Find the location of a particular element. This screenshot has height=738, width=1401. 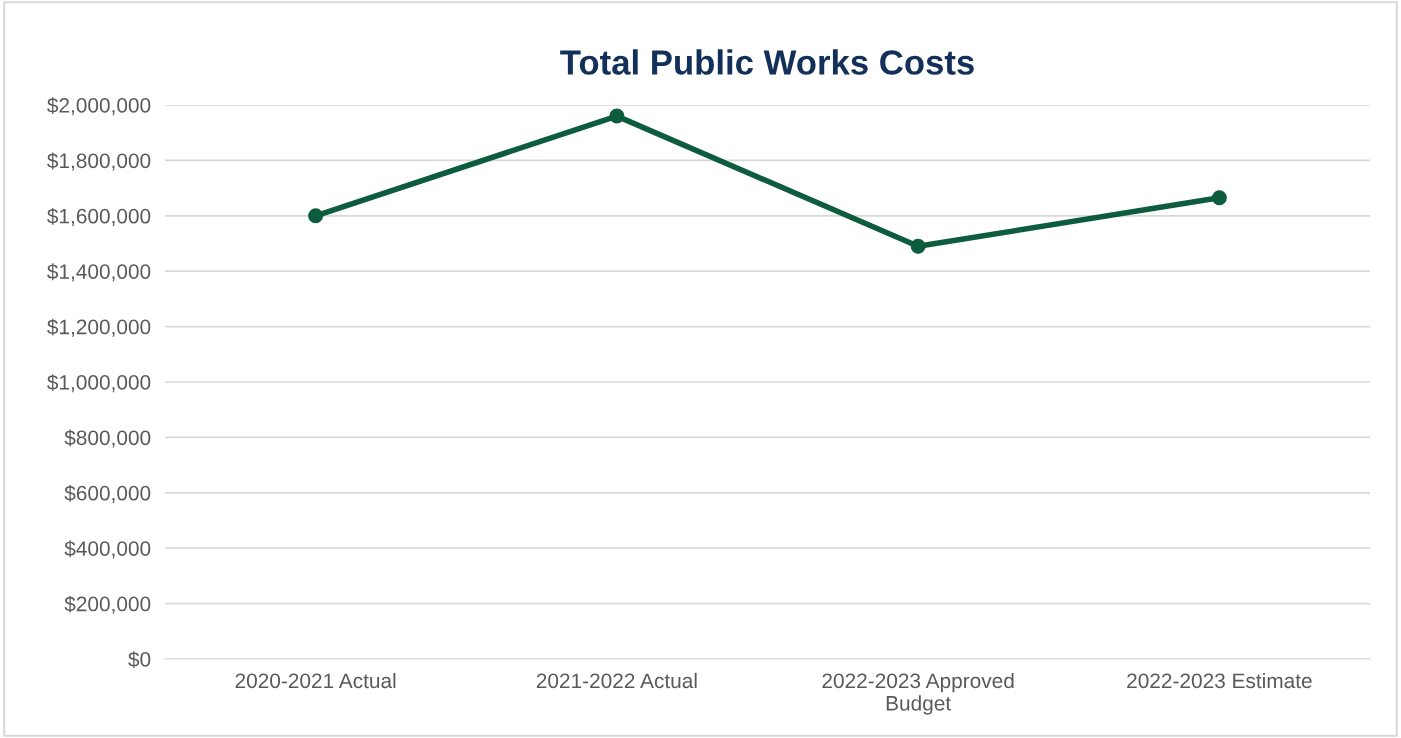

y-tick-label: $1,600,000 is located at coordinates (99, 217).